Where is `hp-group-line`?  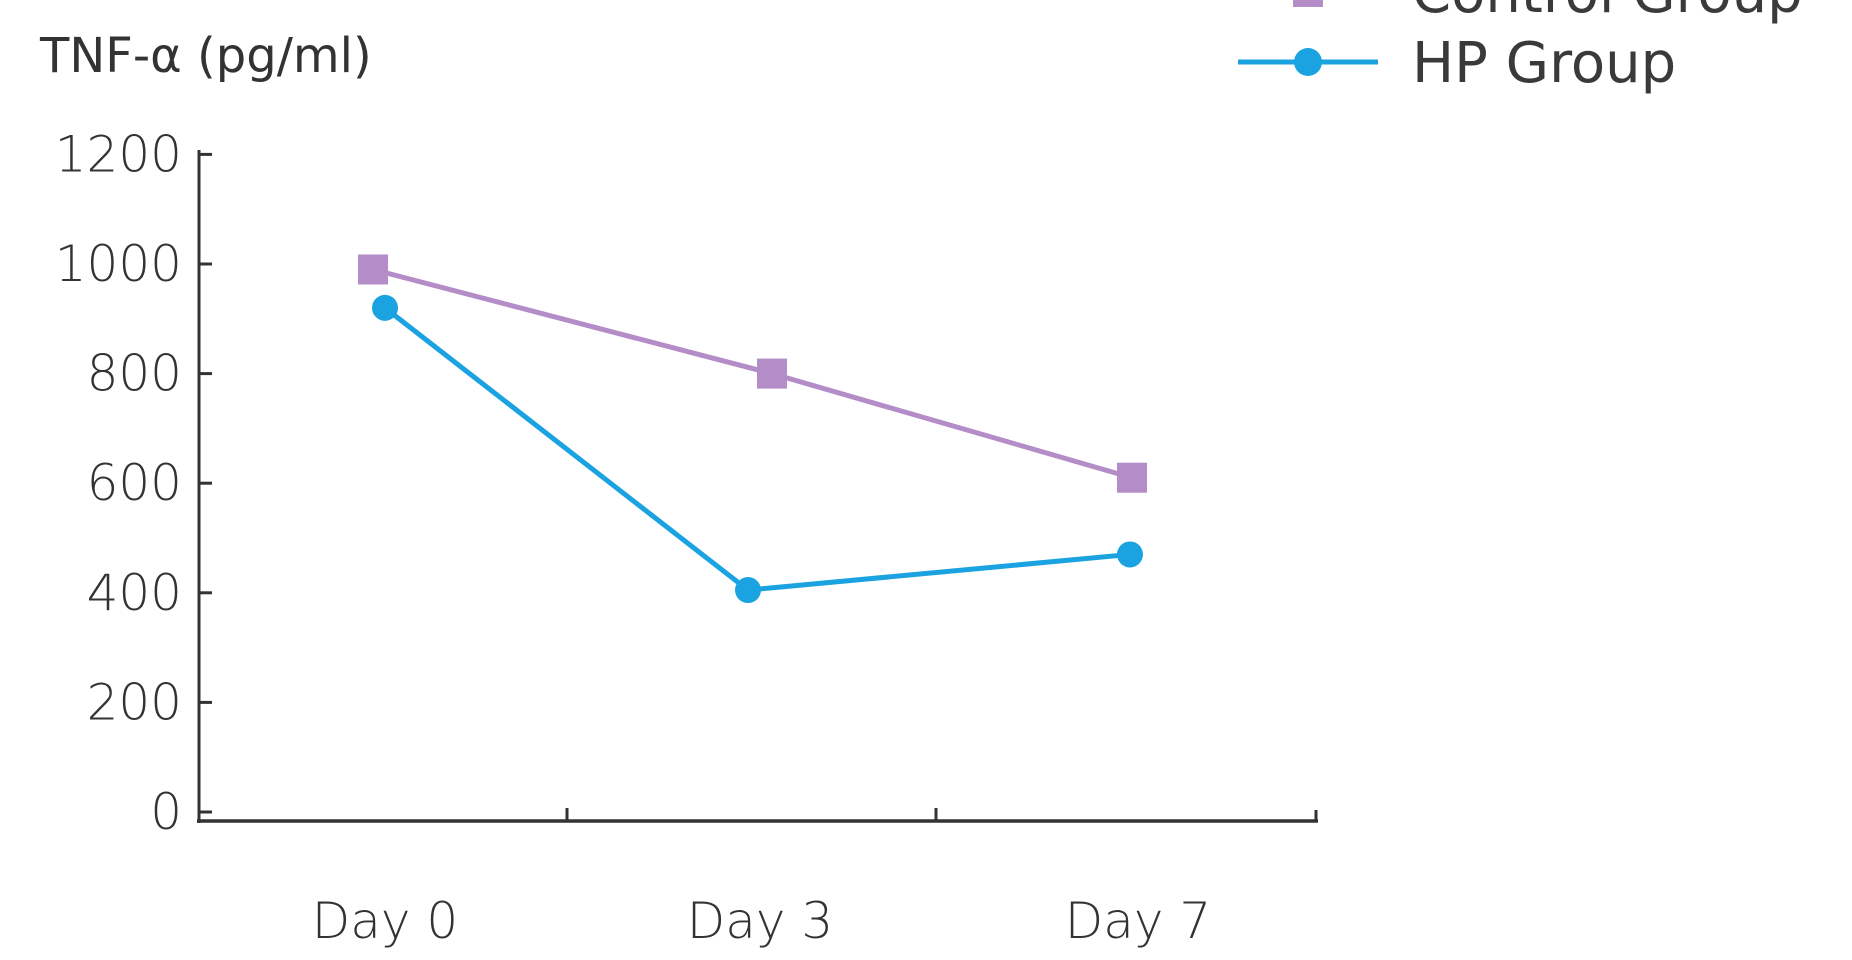
hp-group-line is located at coordinates (757, 449).